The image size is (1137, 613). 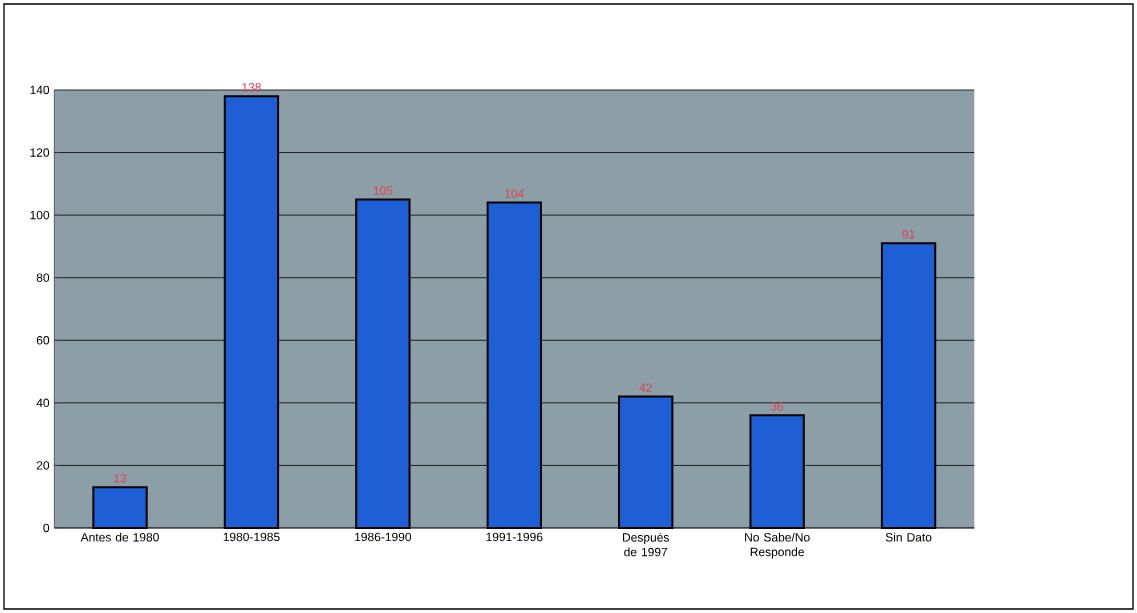 I want to click on x-tick-label: Después de 1997, so click(x=646, y=544).